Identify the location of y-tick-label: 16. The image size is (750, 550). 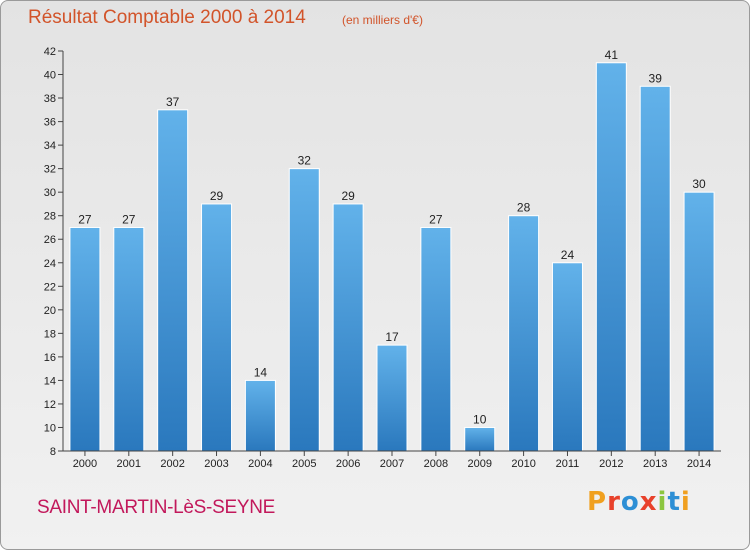
(50, 358).